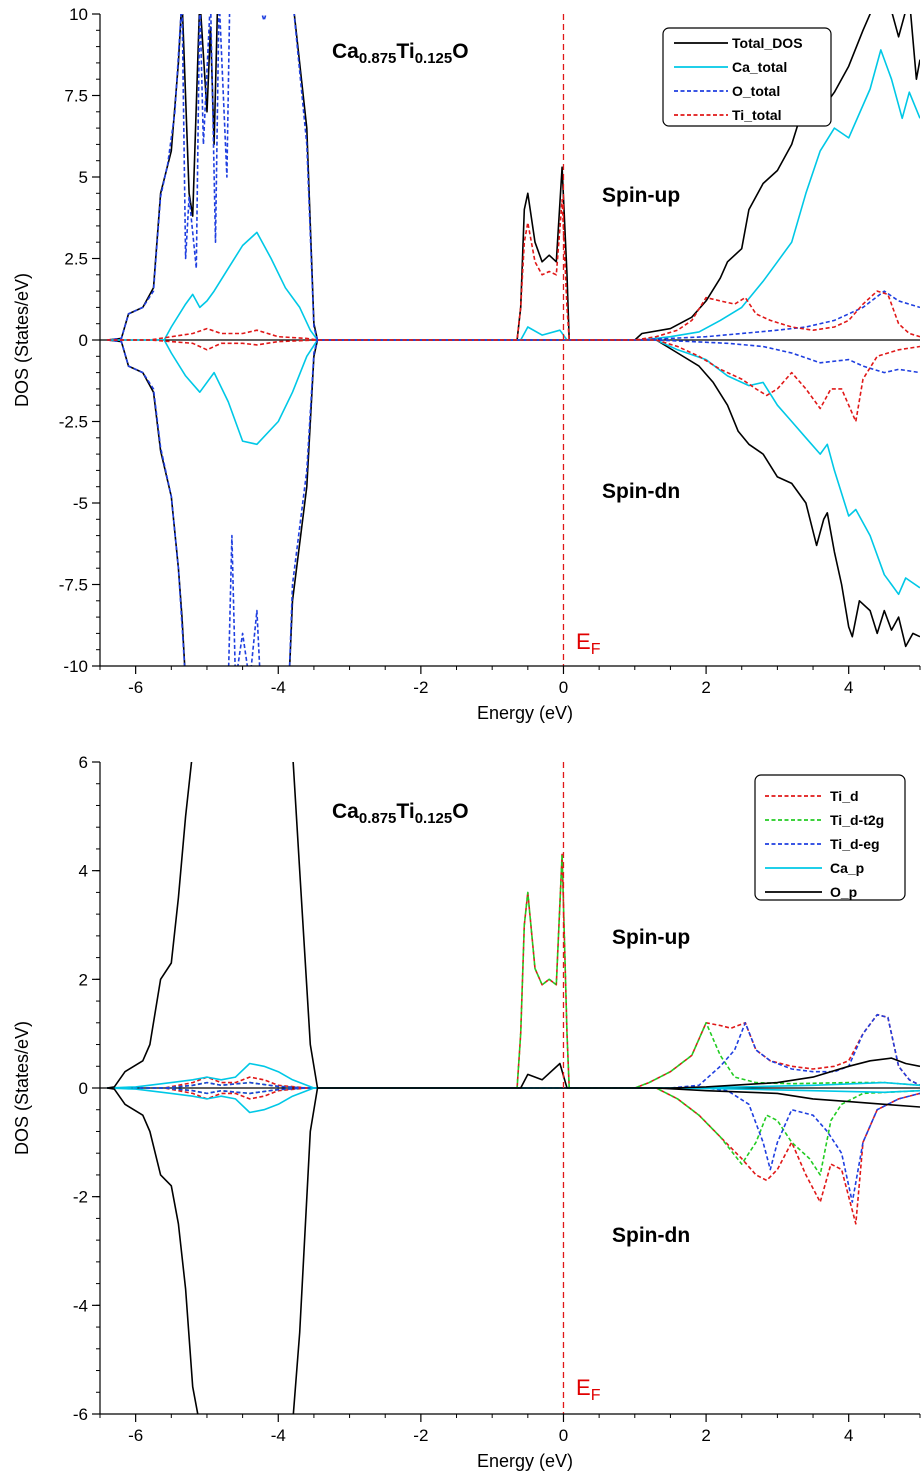 Image resolution: width=922 pixels, height=1482 pixels. What do you see at coordinates (757, 115) in the screenshot?
I see `legend-entry: Ti_total` at bounding box center [757, 115].